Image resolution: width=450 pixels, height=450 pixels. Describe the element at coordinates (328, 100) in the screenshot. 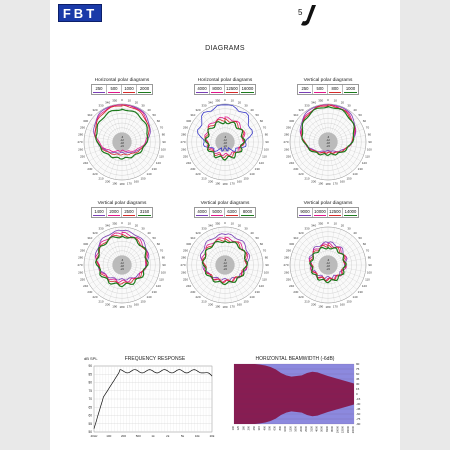

I see `svg-text: 0` at that location.